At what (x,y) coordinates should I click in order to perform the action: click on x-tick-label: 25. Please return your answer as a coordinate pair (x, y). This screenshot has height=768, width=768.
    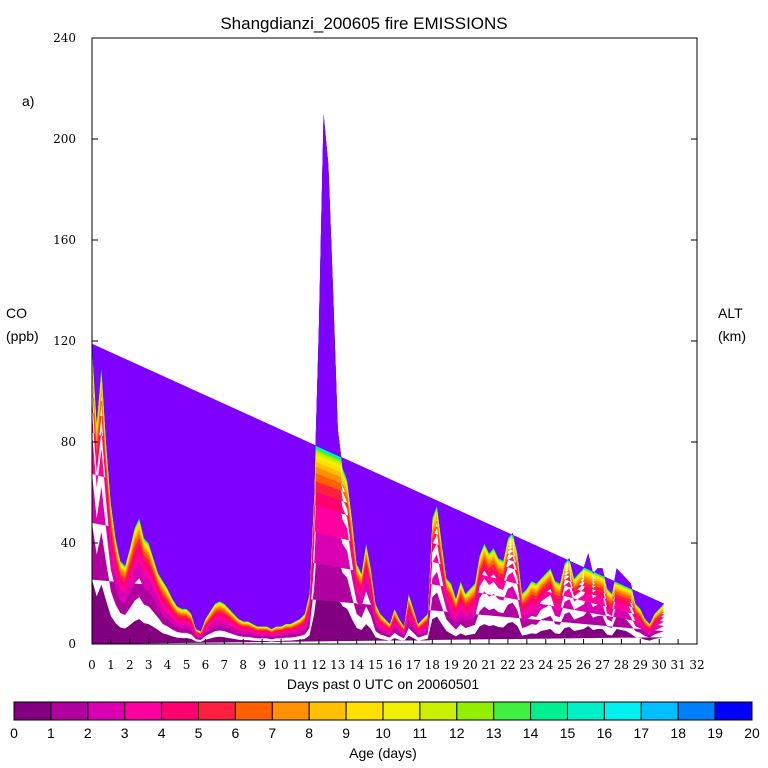
    Looking at the image, I should click on (564, 665).